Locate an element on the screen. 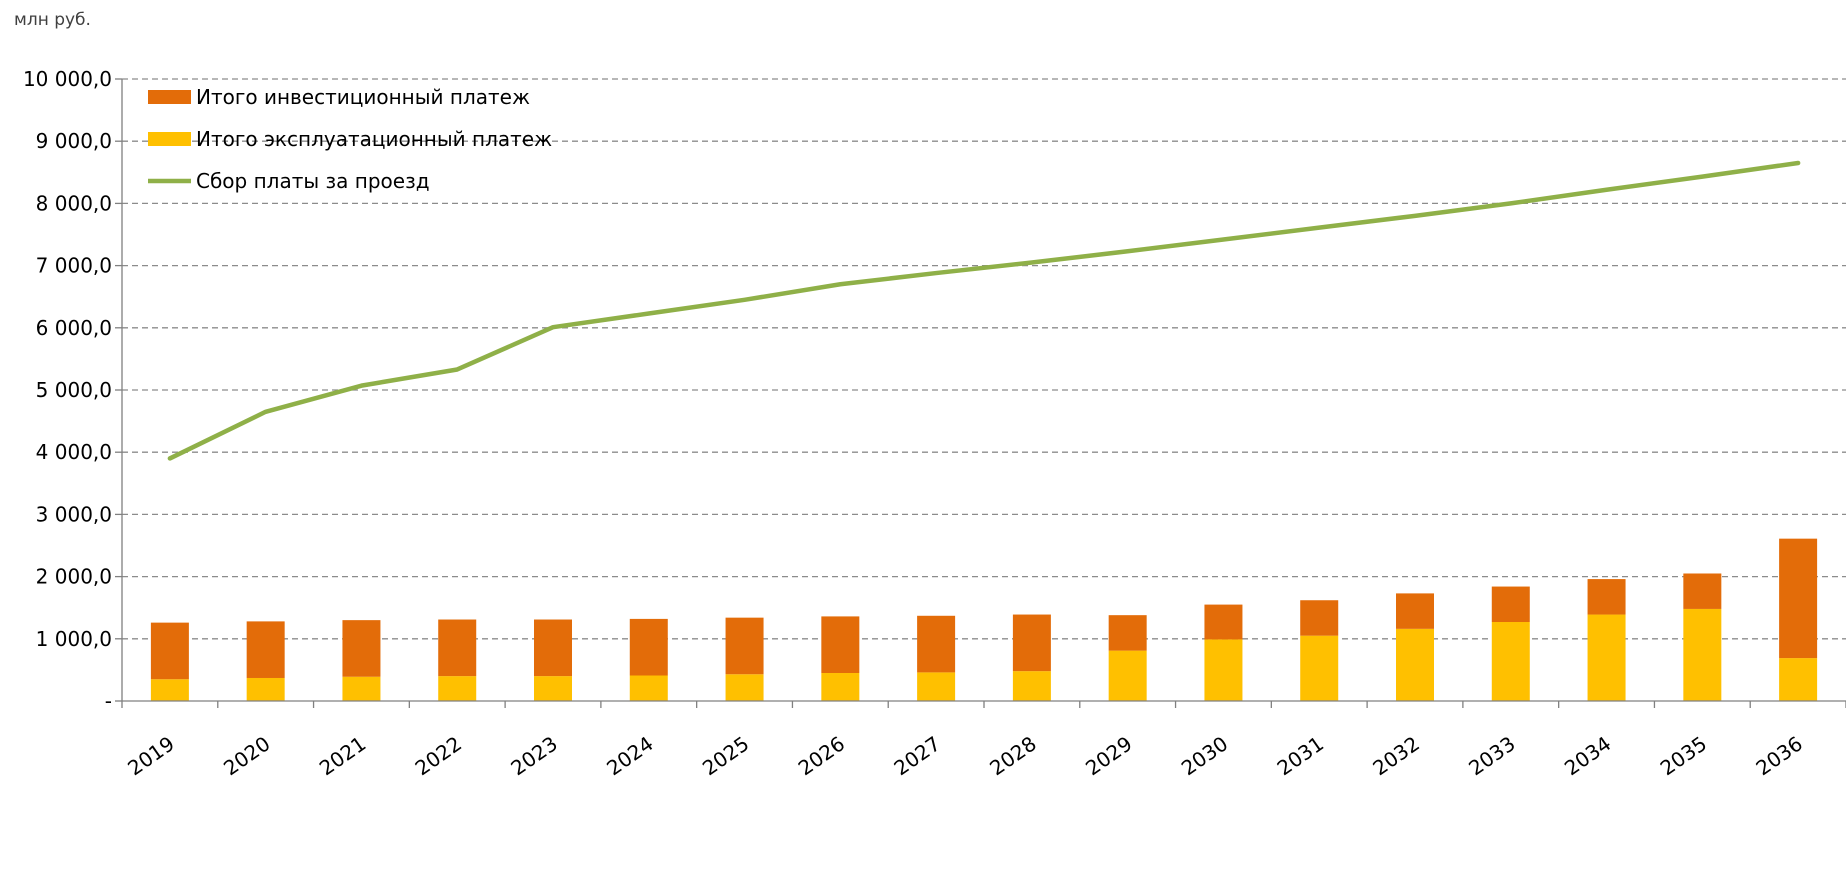 The height and width of the screenshot is (894, 1846). unit-label: млн руб. is located at coordinates (52, 20).